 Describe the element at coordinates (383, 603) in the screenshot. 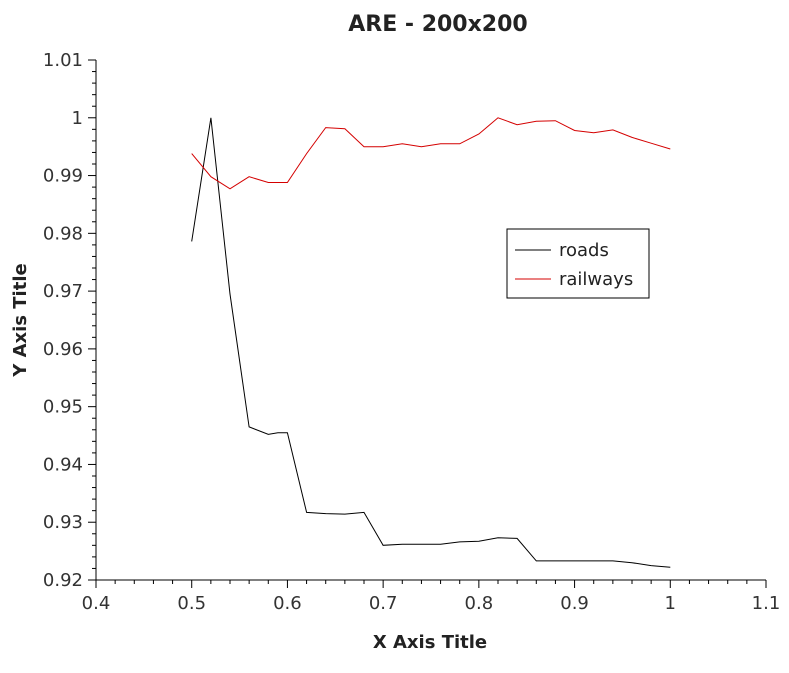

I see `x-tick-label: 0.7` at that location.